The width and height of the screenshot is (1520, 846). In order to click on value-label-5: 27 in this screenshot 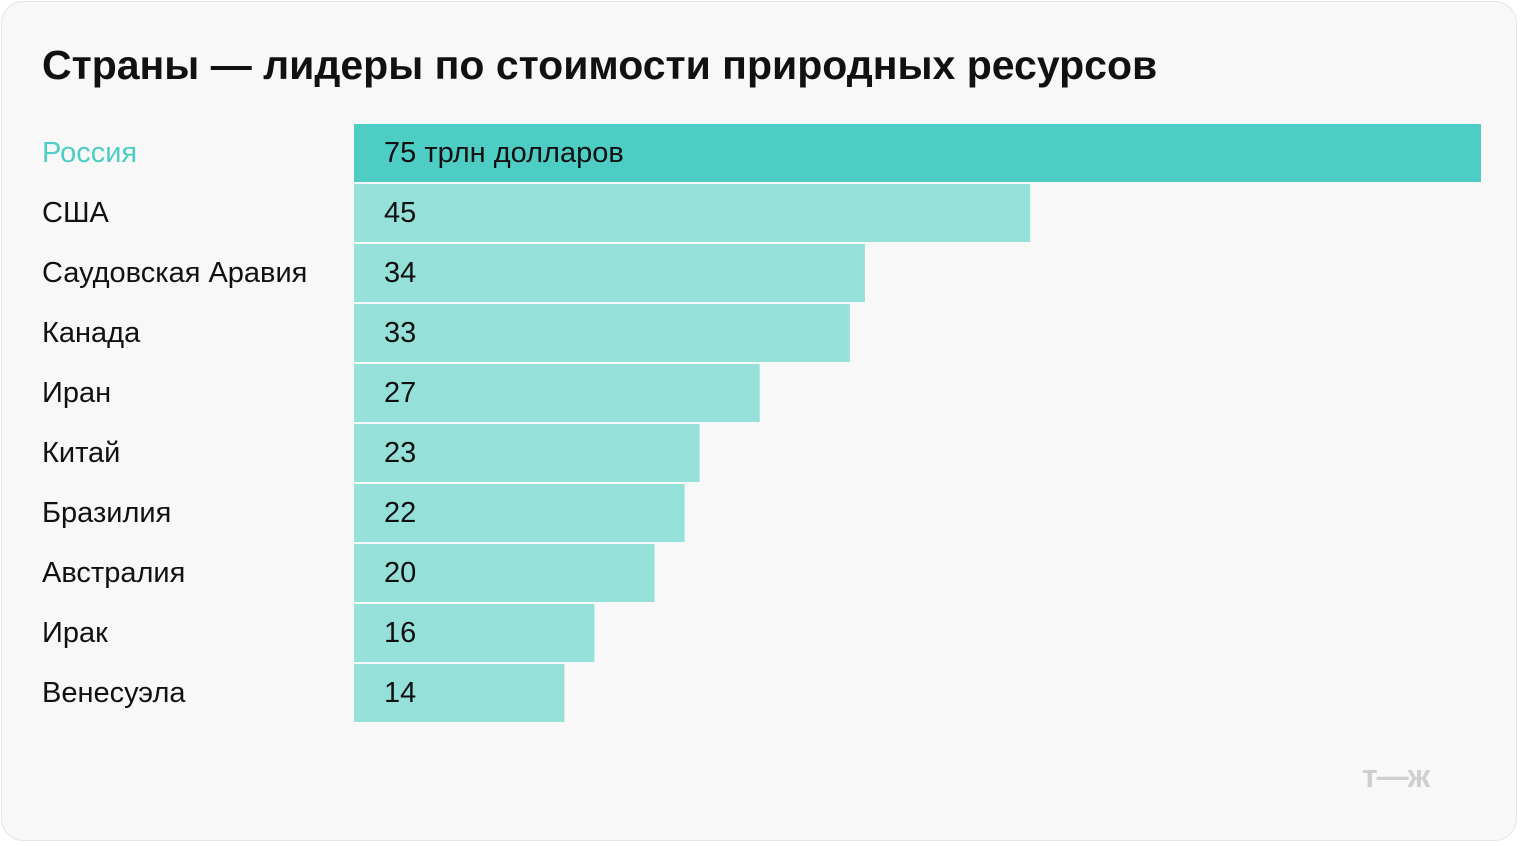, I will do `click(400, 393)`.